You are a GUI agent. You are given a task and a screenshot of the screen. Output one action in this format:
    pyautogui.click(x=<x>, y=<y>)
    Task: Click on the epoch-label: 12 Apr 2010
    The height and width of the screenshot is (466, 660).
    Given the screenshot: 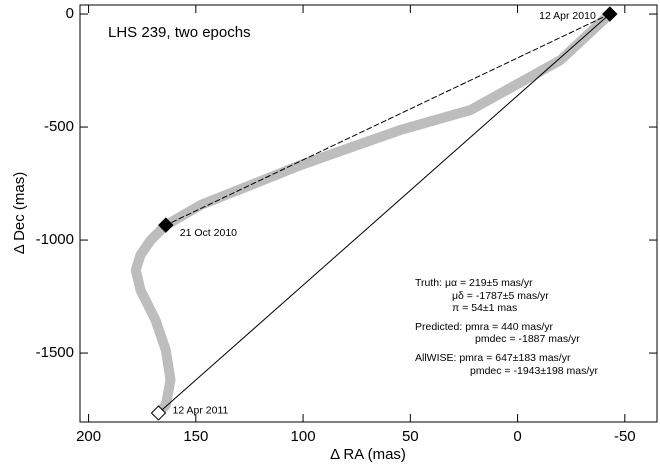 What is the action you would take?
    pyautogui.click(x=567, y=16)
    